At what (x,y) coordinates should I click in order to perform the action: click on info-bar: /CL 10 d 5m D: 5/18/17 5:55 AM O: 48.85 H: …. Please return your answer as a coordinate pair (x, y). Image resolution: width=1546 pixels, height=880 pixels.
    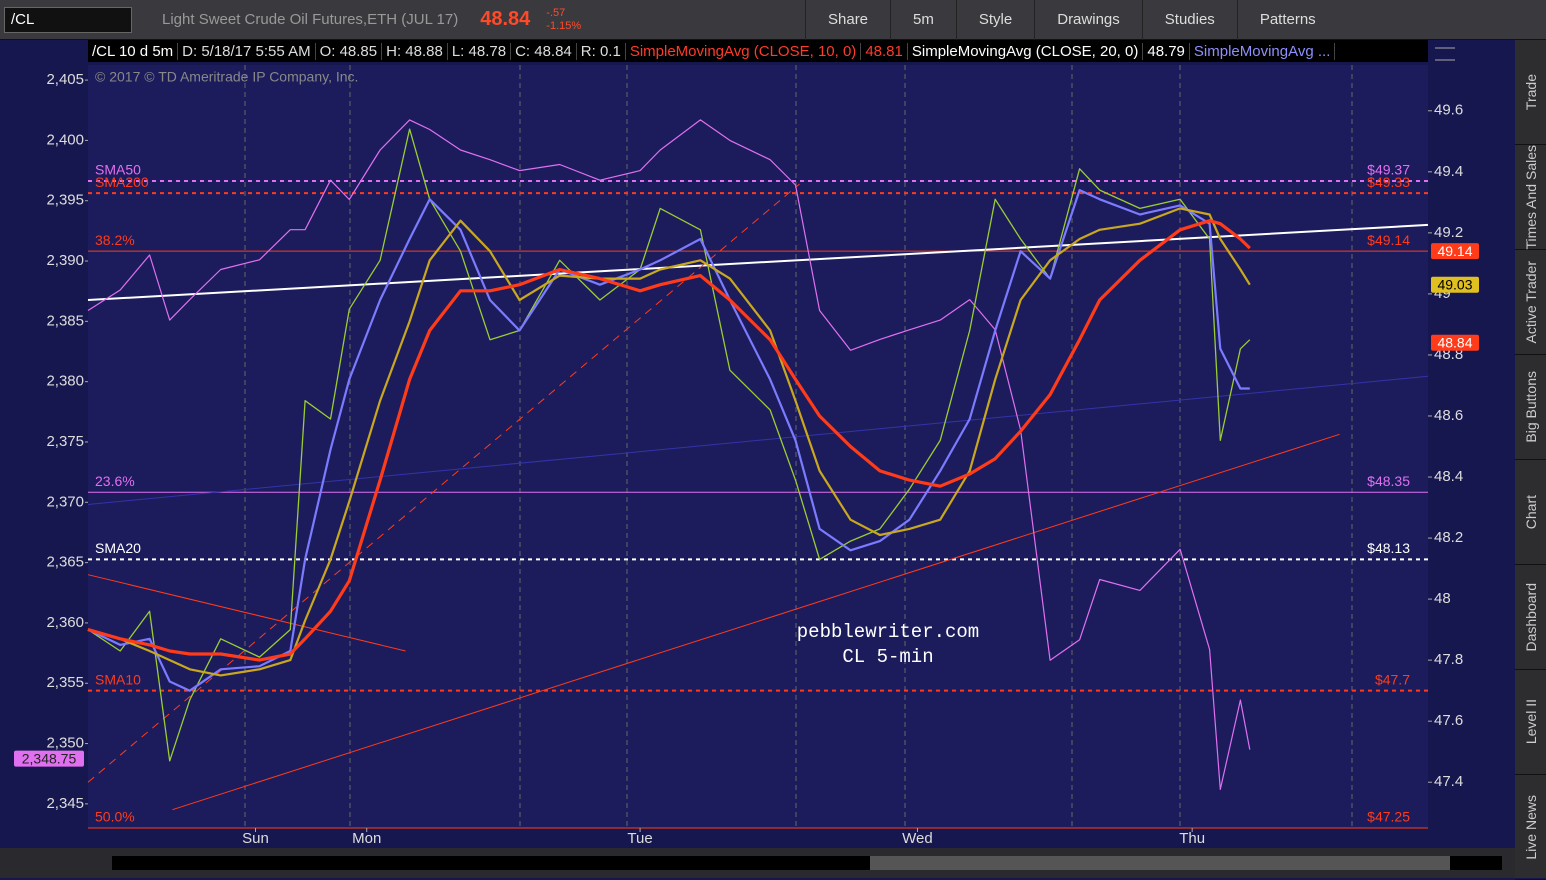
    Looking at the image, I should click on (758, 51).